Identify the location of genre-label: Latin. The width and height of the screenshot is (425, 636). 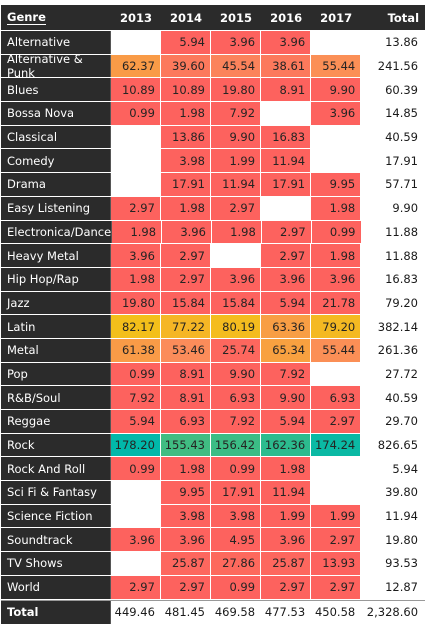
(56, 326).